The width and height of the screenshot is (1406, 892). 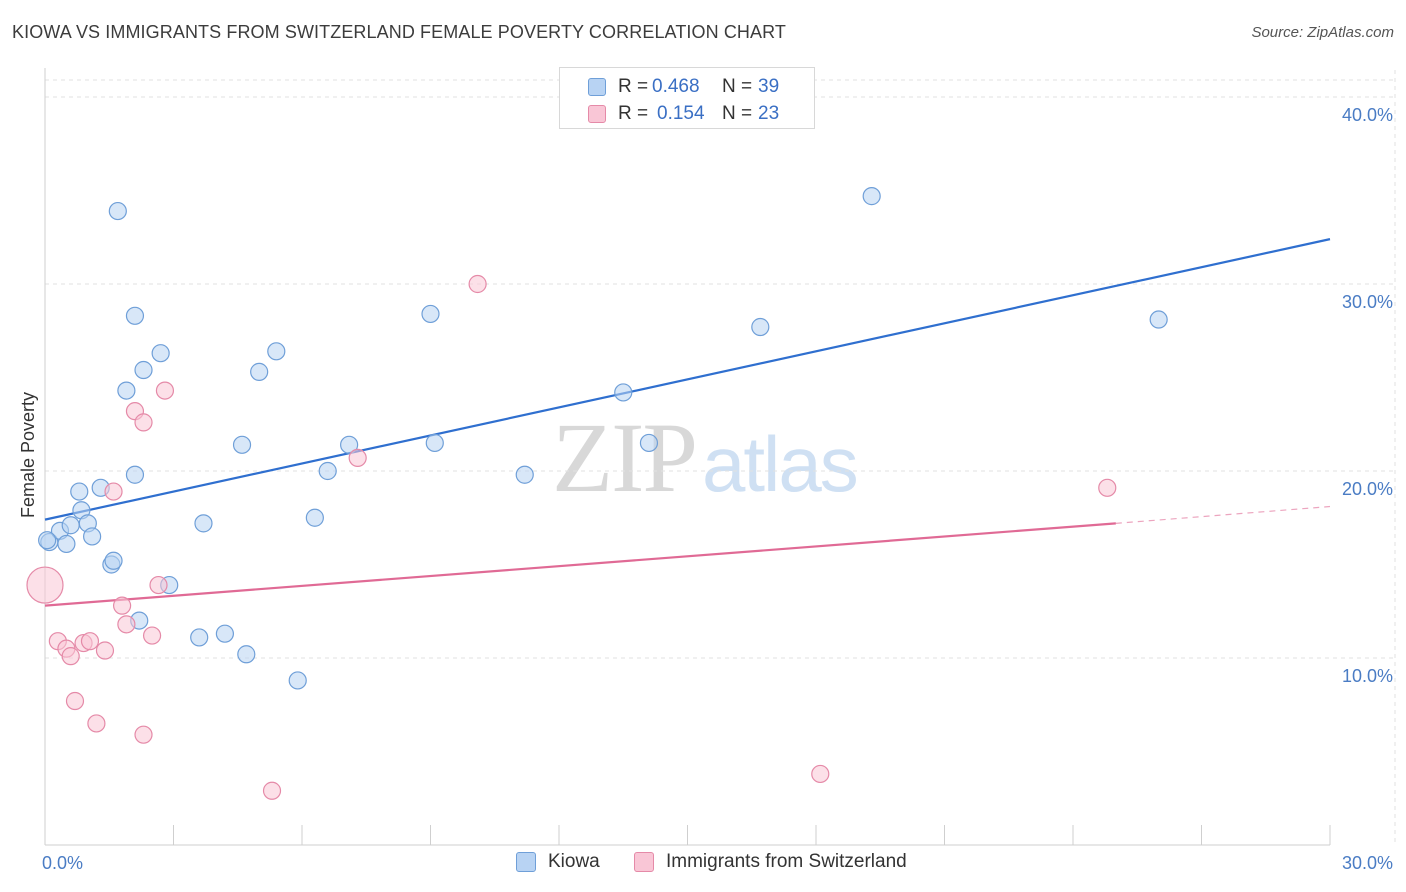 I want to click on legend-n-value: 39, so click(x=769, y=86).